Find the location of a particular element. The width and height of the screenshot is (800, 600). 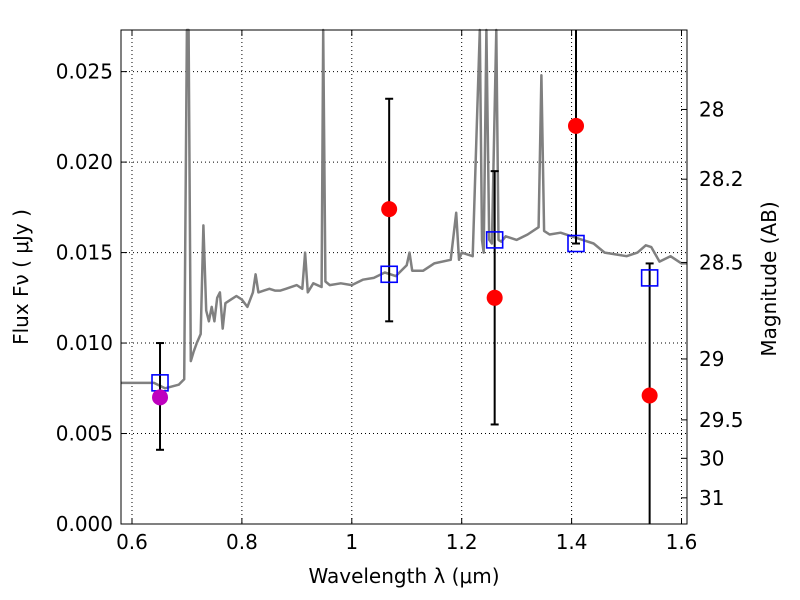

y-tick-label: 0.025 is located at coordinates (84, 72).